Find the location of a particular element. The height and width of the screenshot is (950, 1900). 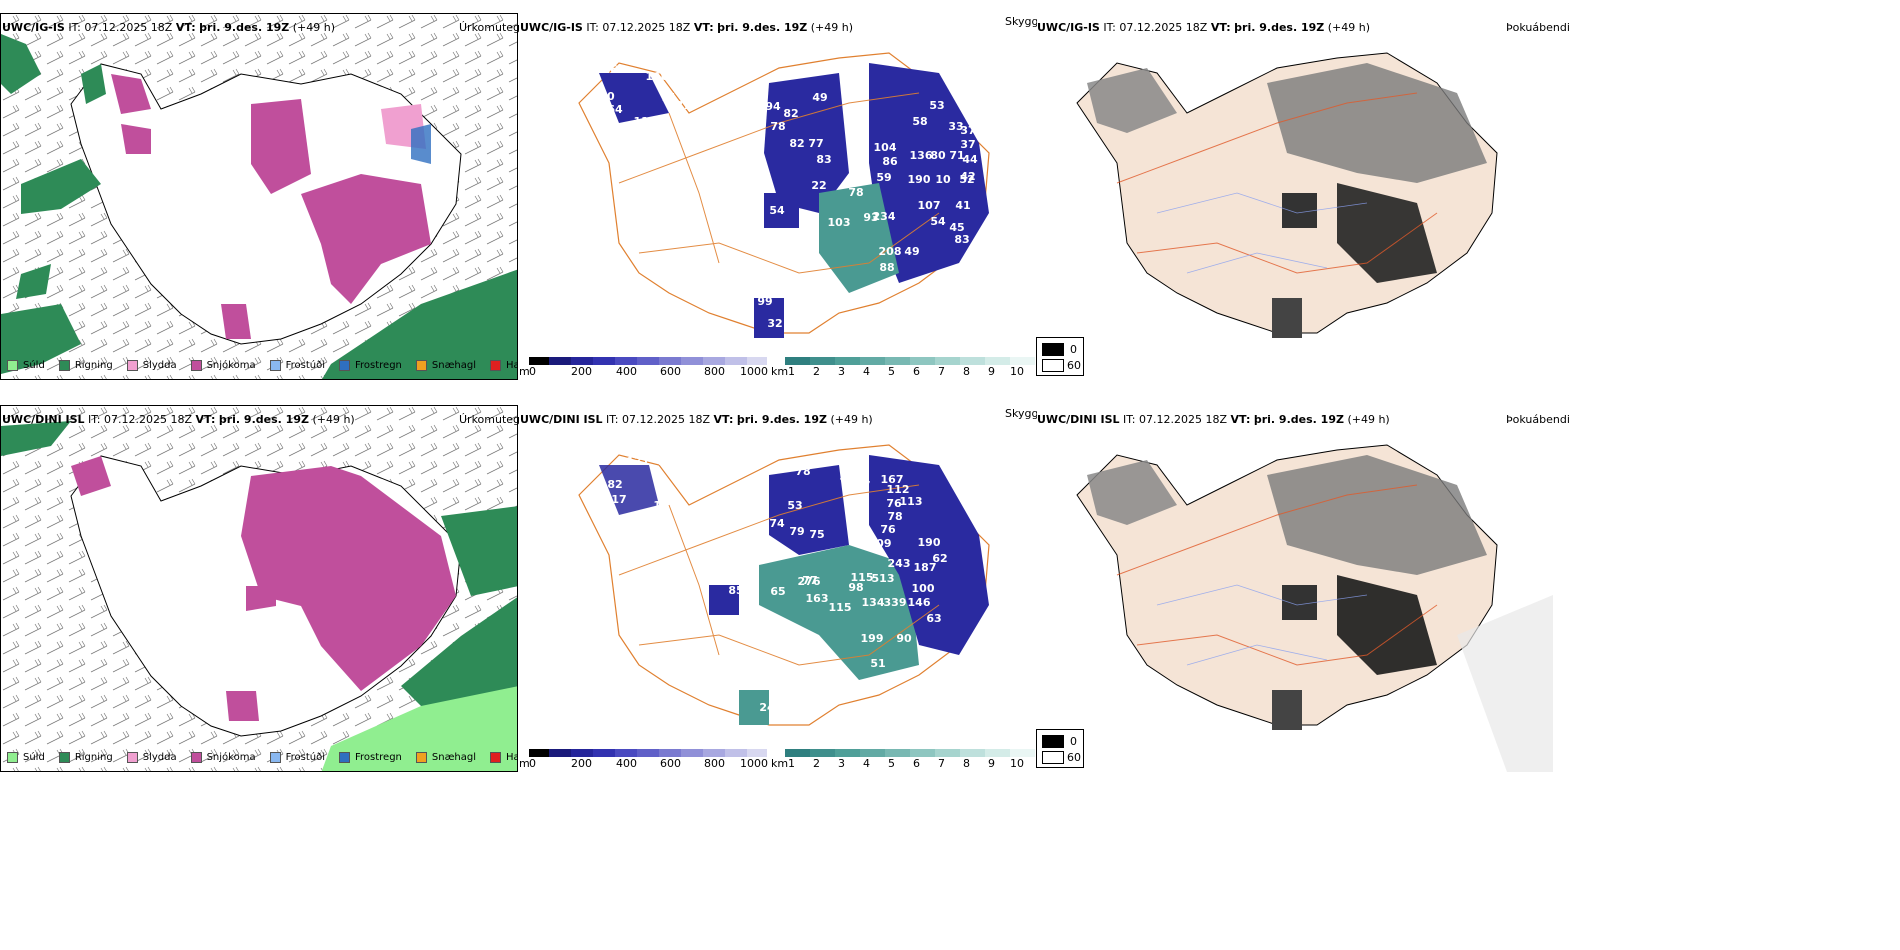

visibility-value-label: 99 is located at coordinates (764, 301).